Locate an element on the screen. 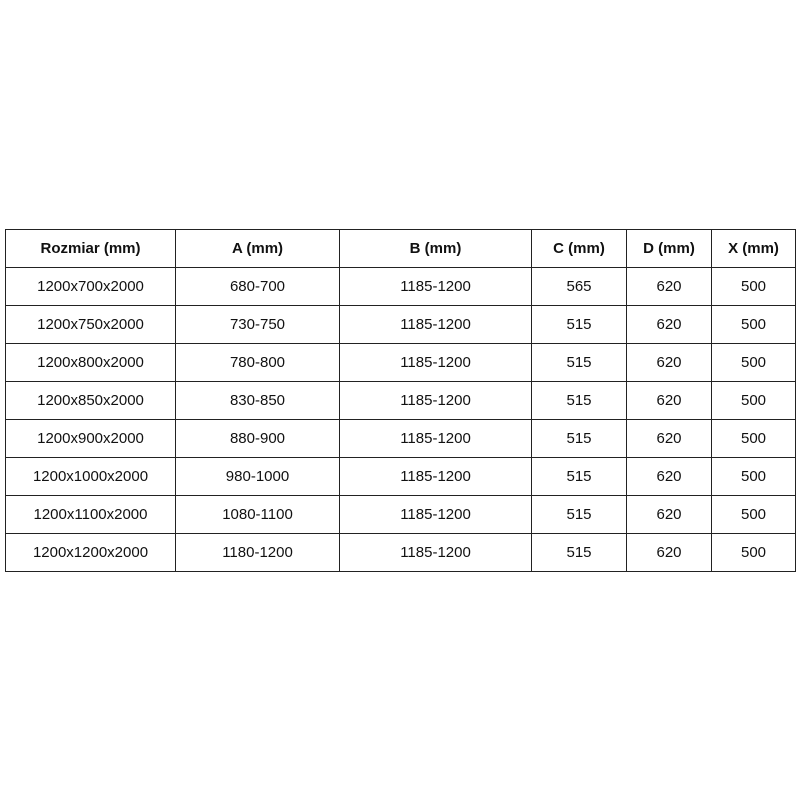  table-cell: 1200x1200x2000 is located at coordinates (90, 552).